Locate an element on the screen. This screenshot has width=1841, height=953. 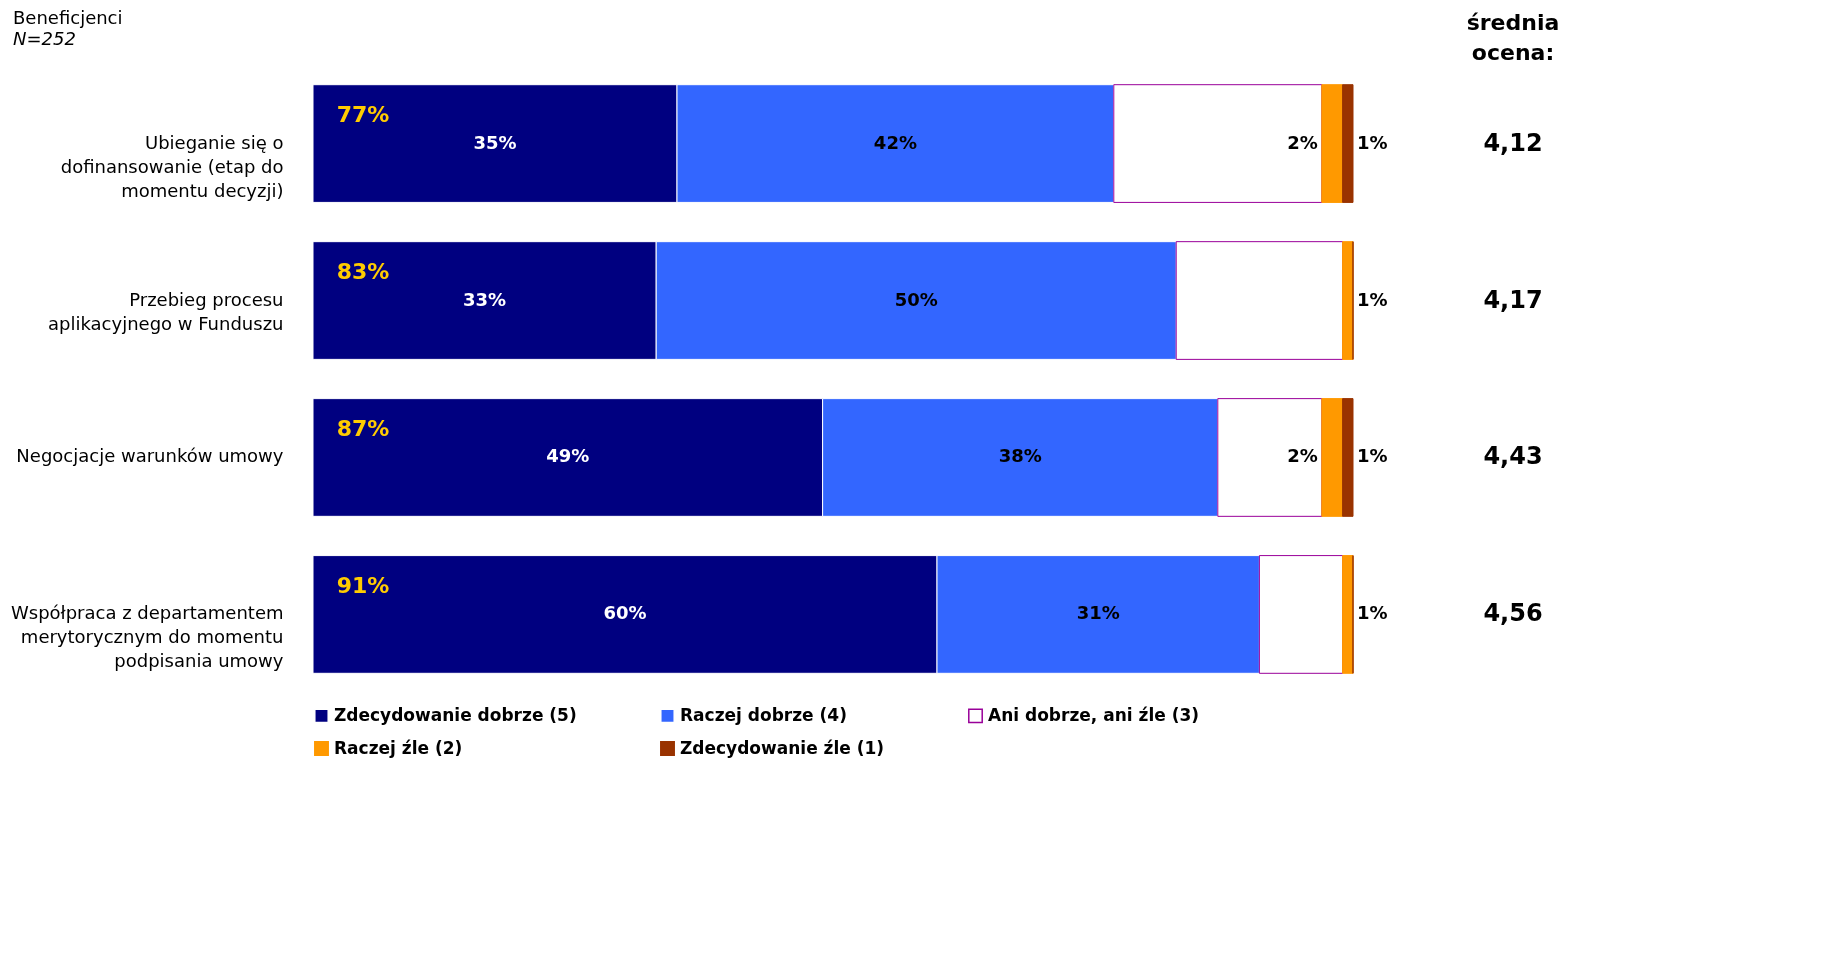
data-label: 50% is located at coordinates (916, 299).